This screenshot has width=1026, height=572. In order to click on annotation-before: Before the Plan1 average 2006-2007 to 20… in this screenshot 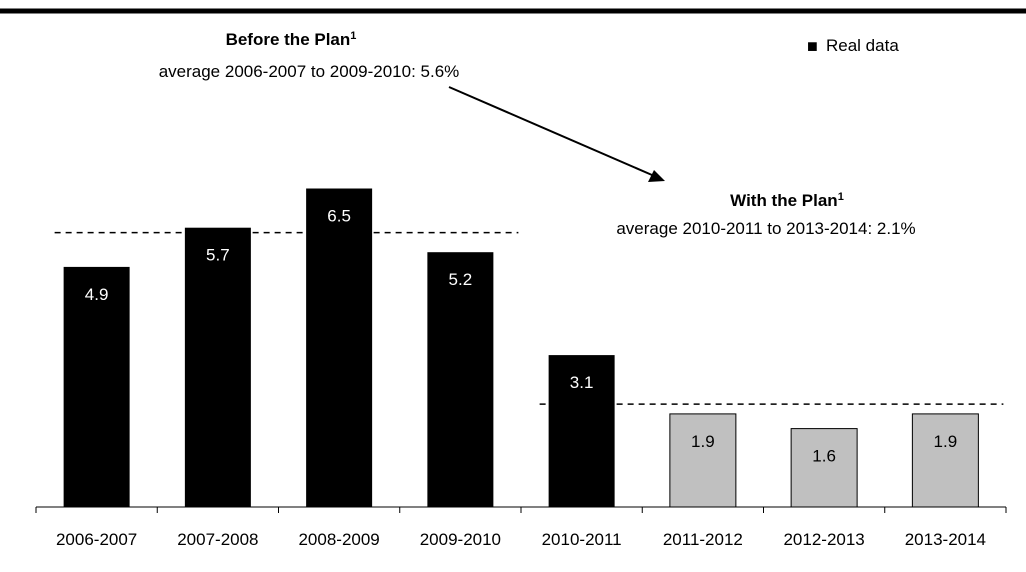, I will do `click(309, 55)`.